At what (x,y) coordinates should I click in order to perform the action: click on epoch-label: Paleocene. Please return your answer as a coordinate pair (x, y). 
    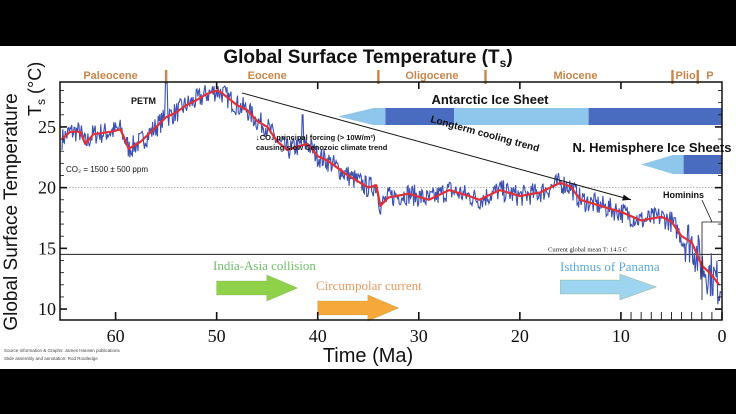
    Looking at the image, I should click on (110, 76).